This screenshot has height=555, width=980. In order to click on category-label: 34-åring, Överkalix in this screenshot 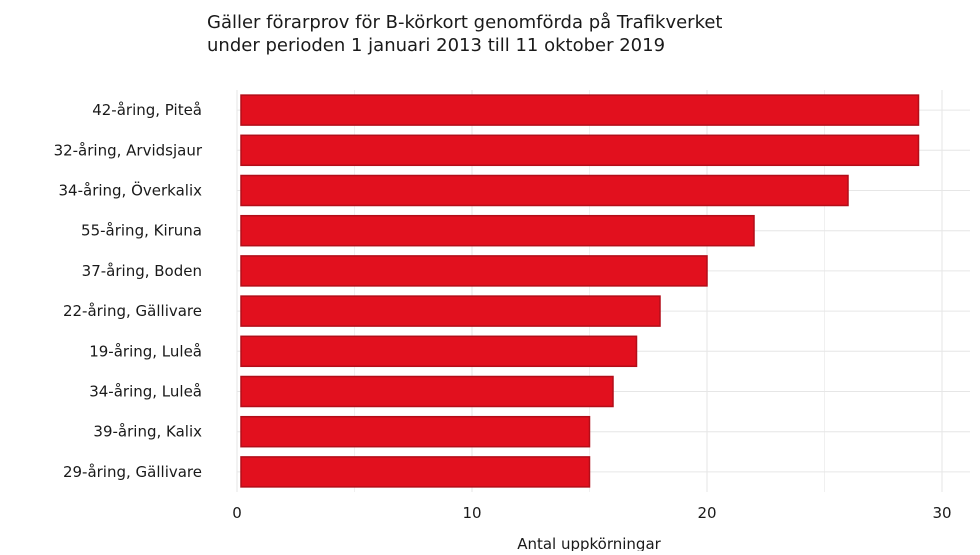, I will do `click(131, 190)`.